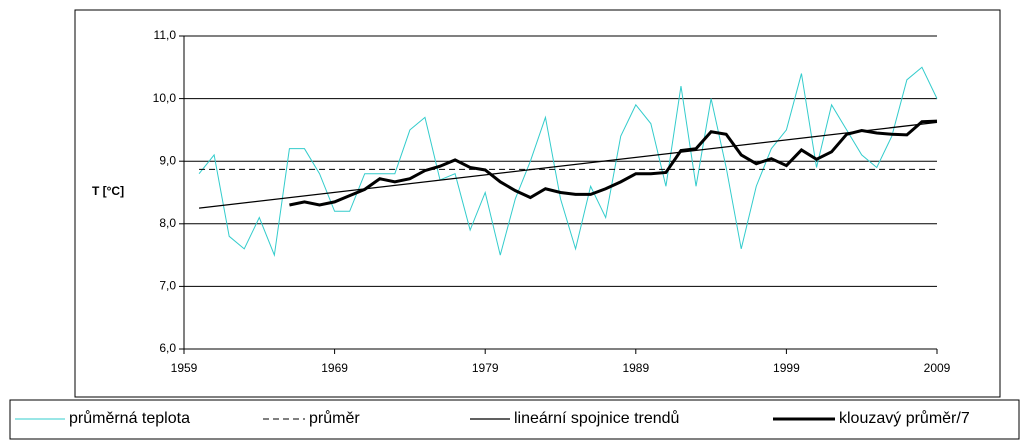 Image resolution: width=1029 pixels, height=448 pixels. What do you see at coordinates (334, 418) in the screenshot?
I see `legend-label: průměr` at bounding box center [334, 418].